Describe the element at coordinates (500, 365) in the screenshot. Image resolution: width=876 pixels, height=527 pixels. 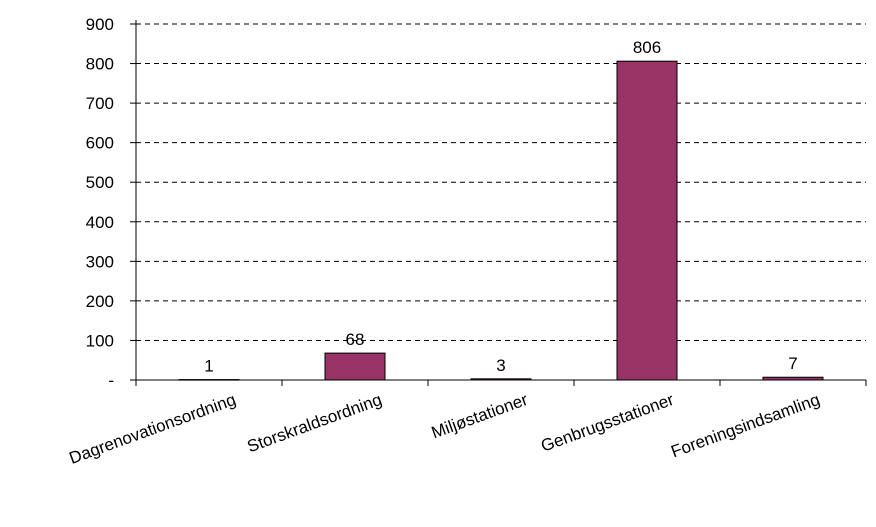
I see `data-label: 3` at that location.